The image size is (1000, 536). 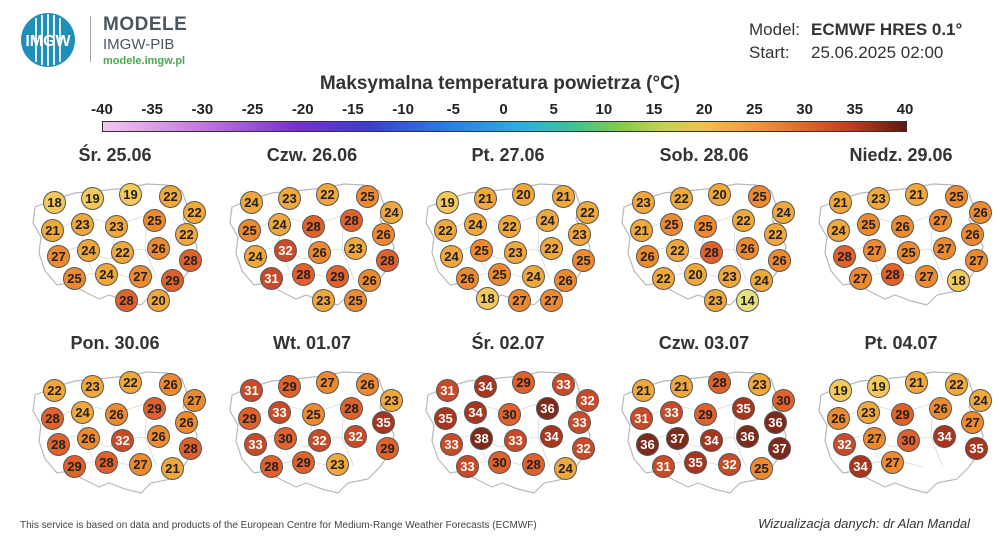 I want to click on temperature-badge: 34, so click(x=944, y=436).